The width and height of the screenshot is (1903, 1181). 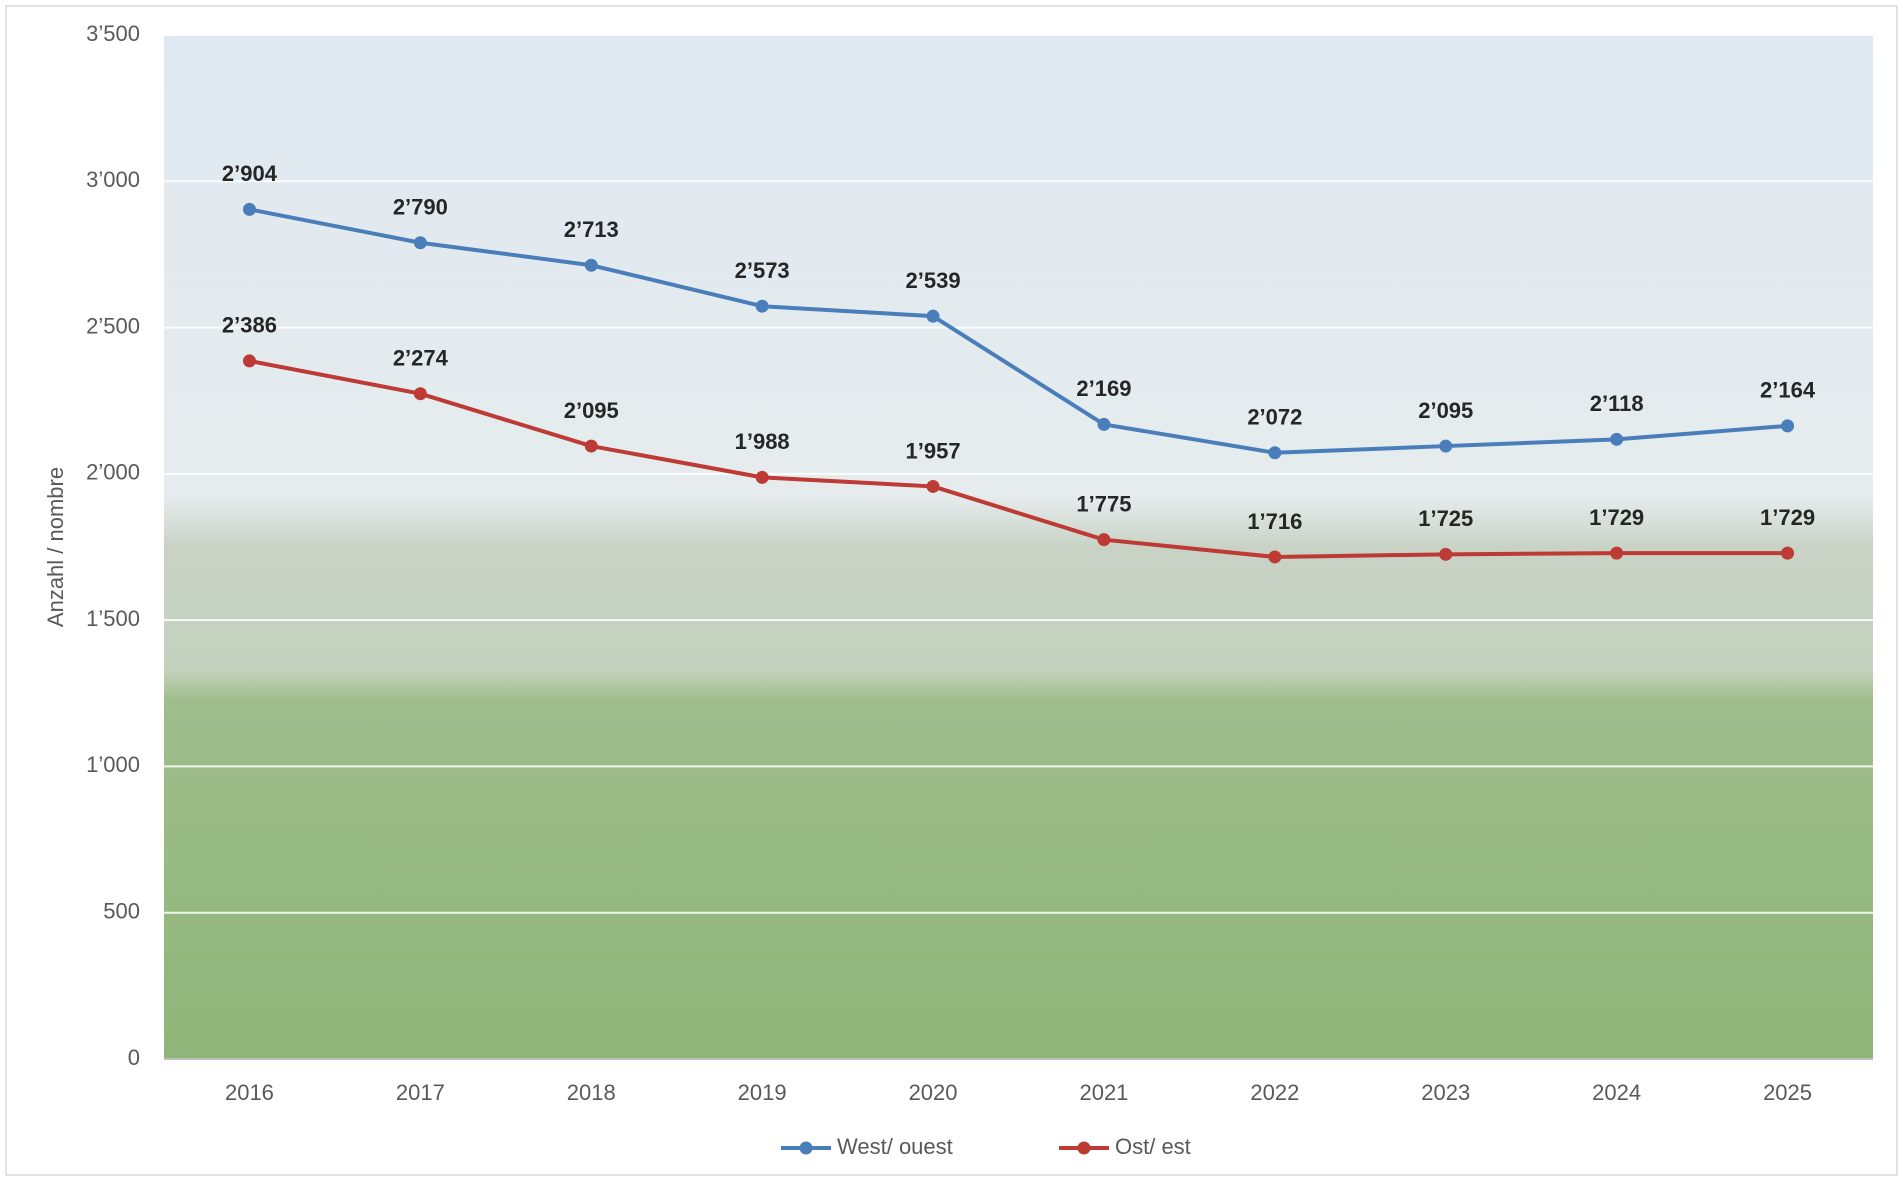 I want to click on legend-label: West/ ouest, so click(x=895, y=1146).